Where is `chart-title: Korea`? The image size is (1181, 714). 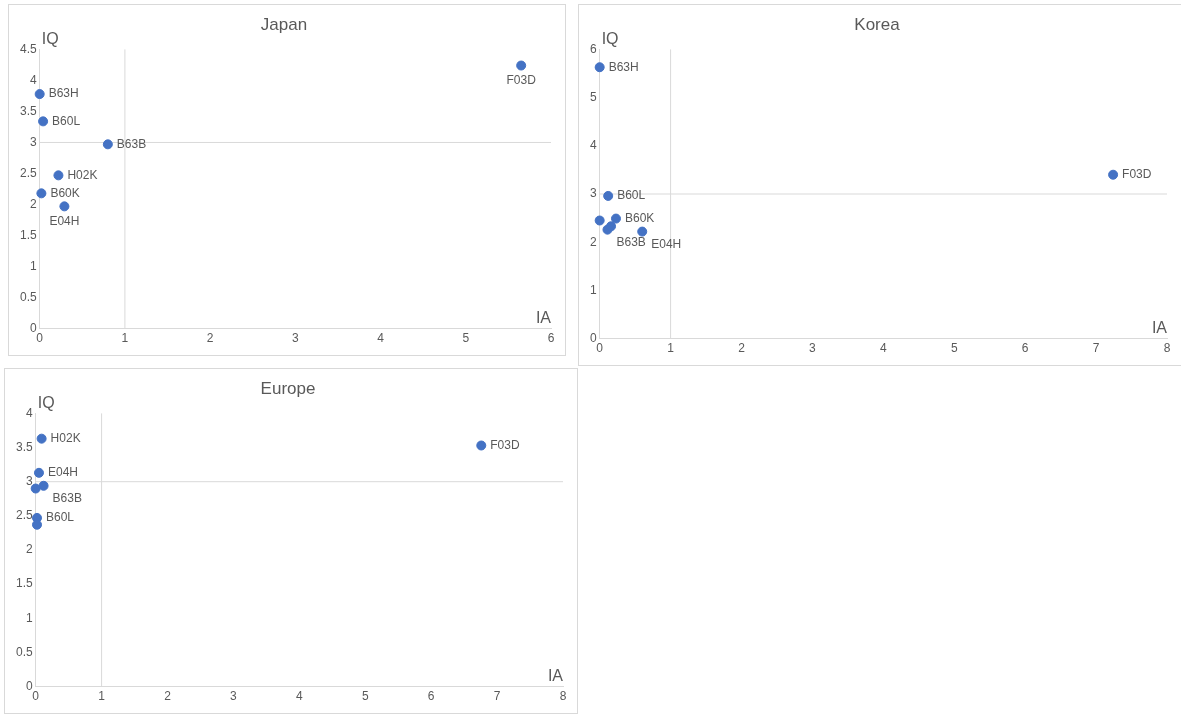
chart-title: Korea is located at coordinates (877, 24).